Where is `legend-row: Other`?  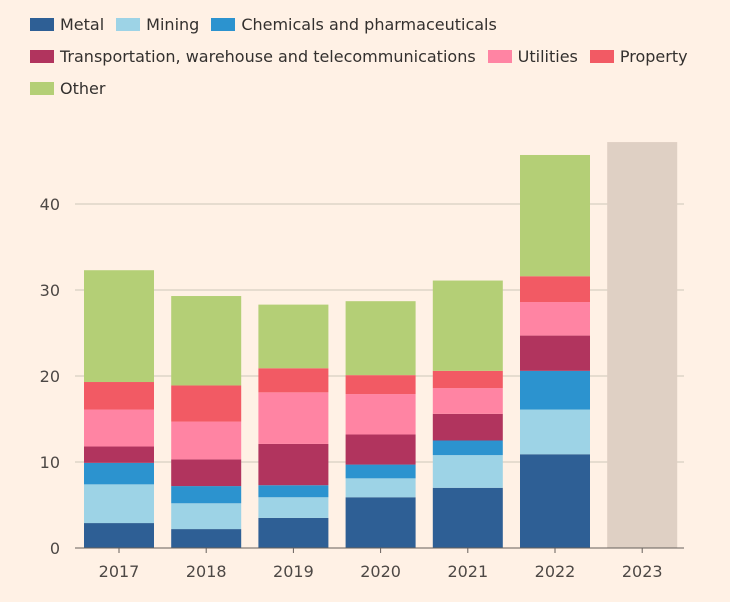 legend-row: Other is located at coordinates (375, 88).